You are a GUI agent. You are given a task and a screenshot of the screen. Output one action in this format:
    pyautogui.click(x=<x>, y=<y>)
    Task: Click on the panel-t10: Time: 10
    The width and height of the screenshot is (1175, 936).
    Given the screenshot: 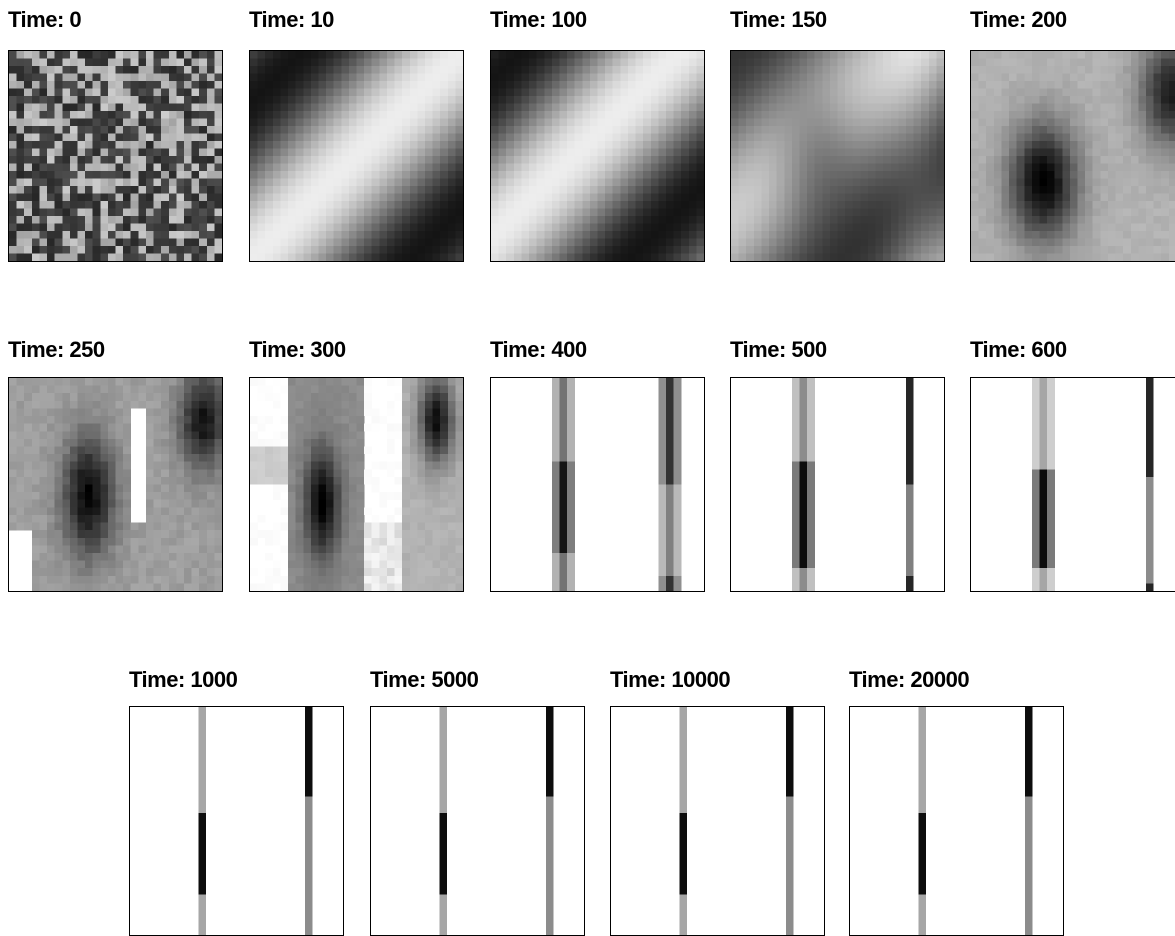 What is the action you would take?
    pyautogui.click(x=356, y=135)
    